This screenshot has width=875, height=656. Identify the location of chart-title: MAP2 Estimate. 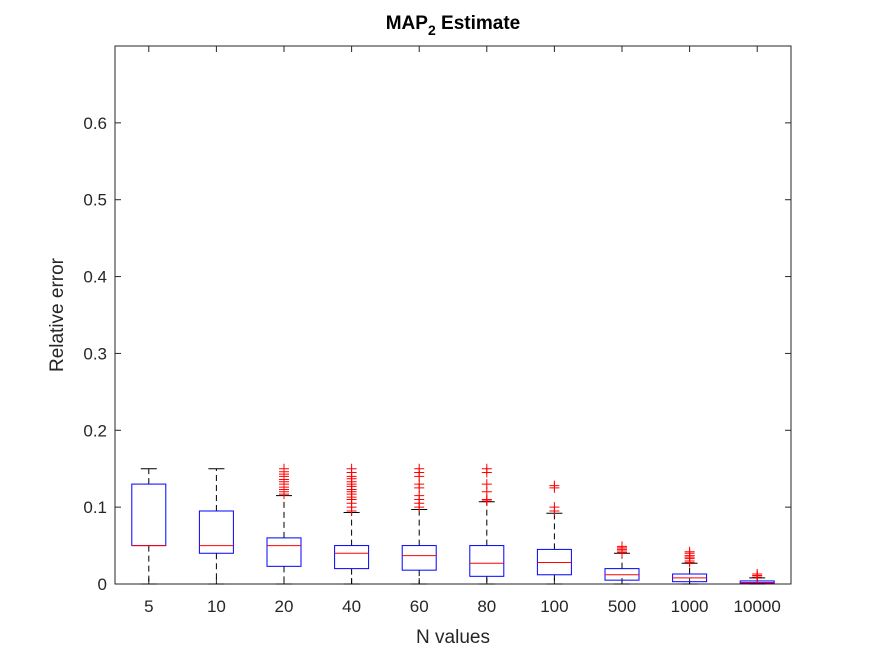
(453, 25).